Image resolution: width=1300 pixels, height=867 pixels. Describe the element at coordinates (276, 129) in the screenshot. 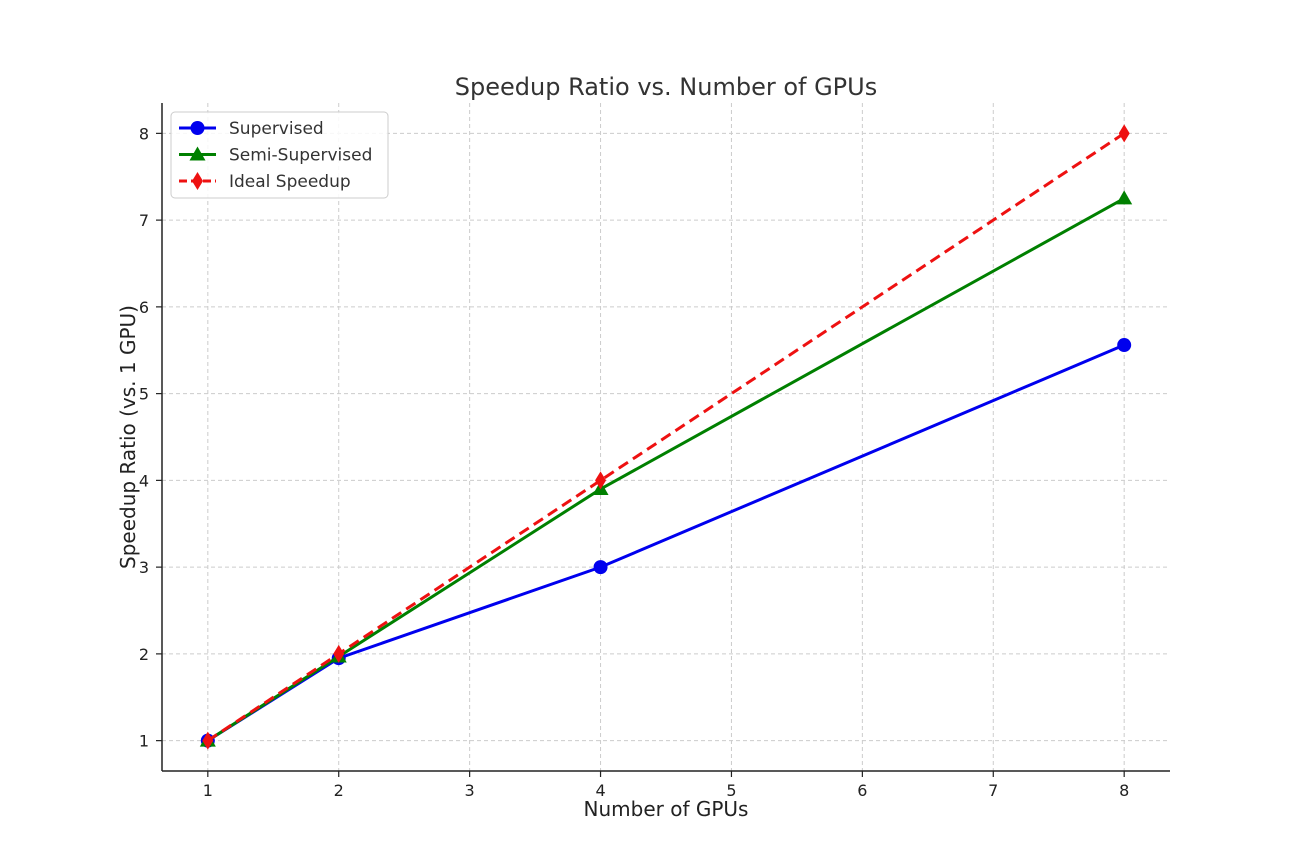

I see `legend-label: Supervised` at that location.